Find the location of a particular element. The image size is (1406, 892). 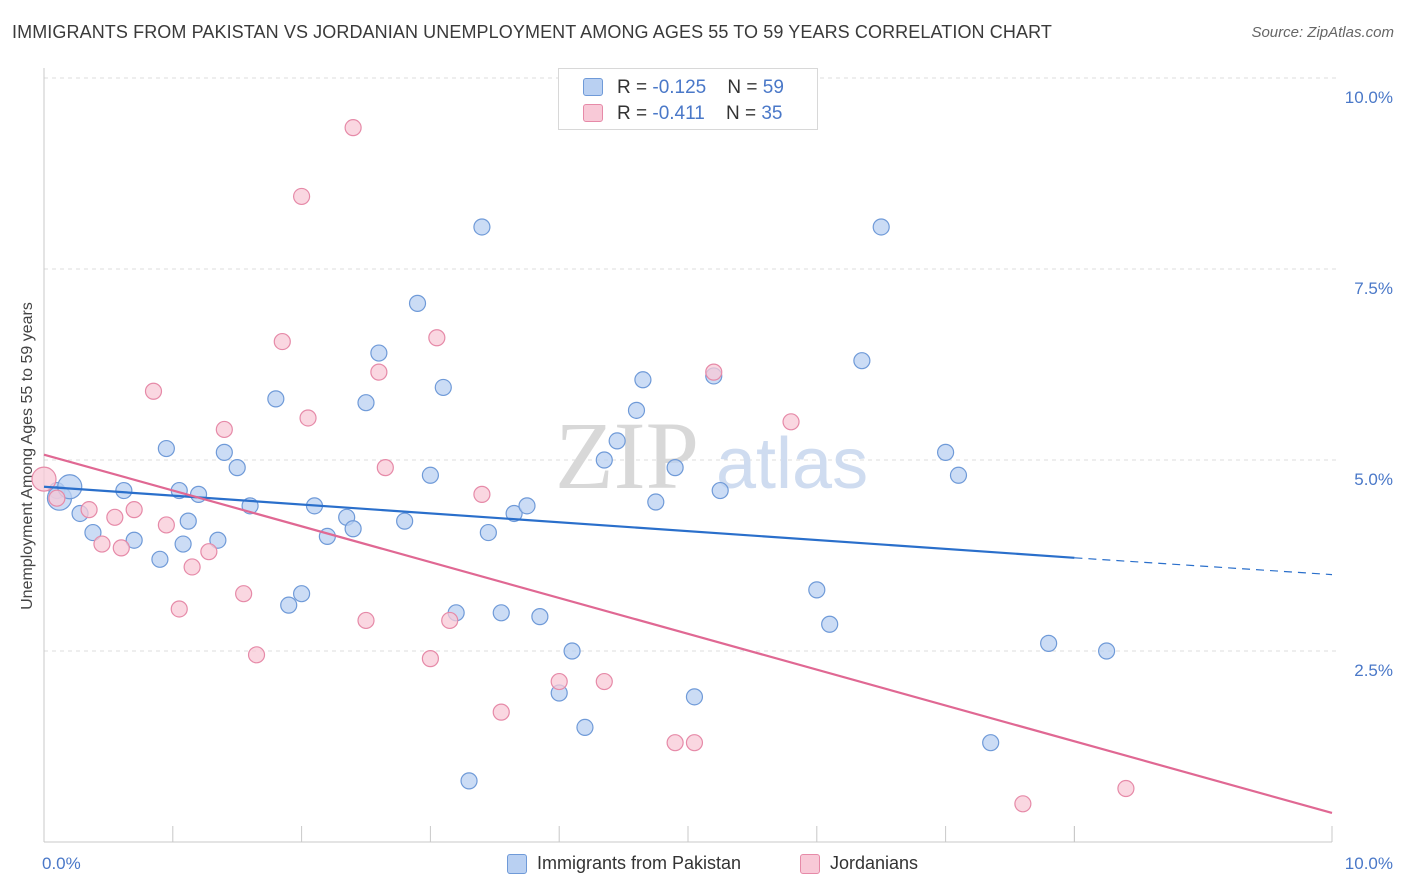

source-label: Source: ZipAtlas.com is located at coordinates (1322, 32).